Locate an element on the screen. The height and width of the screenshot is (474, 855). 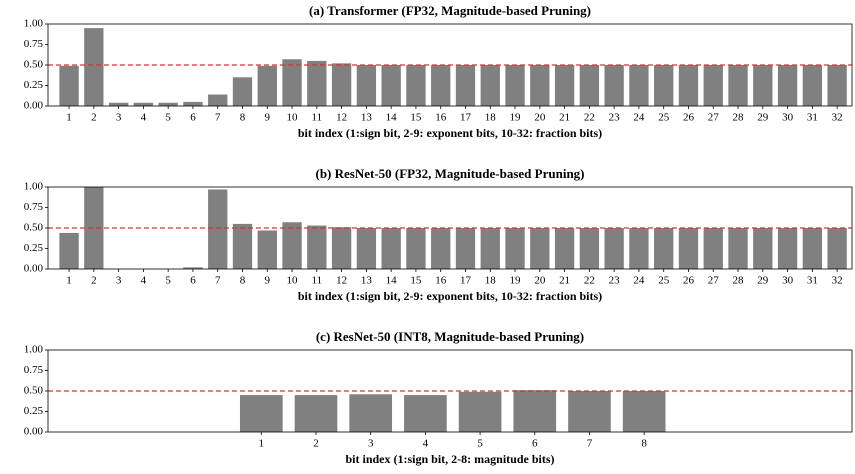
x-tick-label: 14 is located at coordinates (392, 281).